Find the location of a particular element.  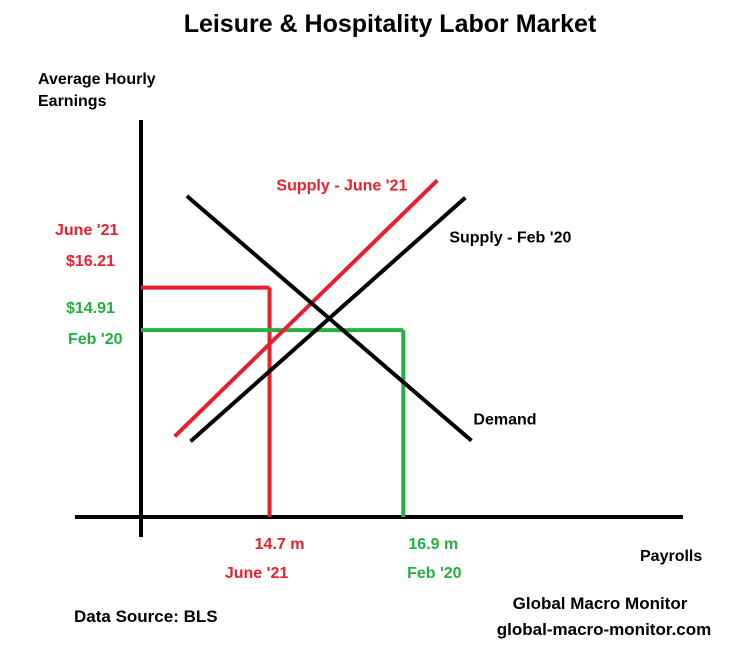

series-label-supply-june21: Supply - June '21 is located at coordinates (341, 185).